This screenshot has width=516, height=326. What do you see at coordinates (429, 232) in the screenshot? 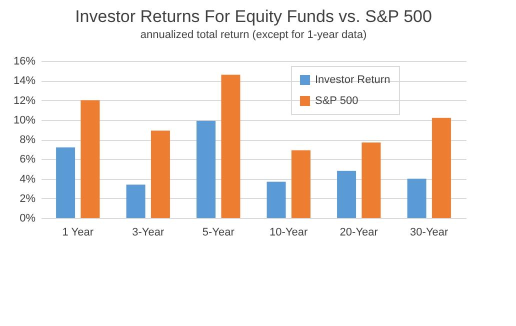
I see `x-tick-label: 30-Year` at bounding box center [429, 232].